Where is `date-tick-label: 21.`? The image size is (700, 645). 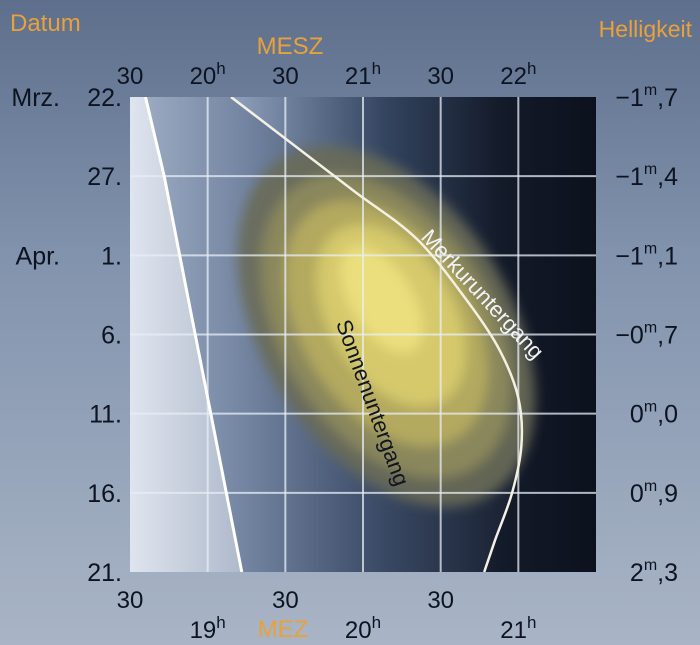
date-tick-label: 21. is located at coordinates (104, 573).